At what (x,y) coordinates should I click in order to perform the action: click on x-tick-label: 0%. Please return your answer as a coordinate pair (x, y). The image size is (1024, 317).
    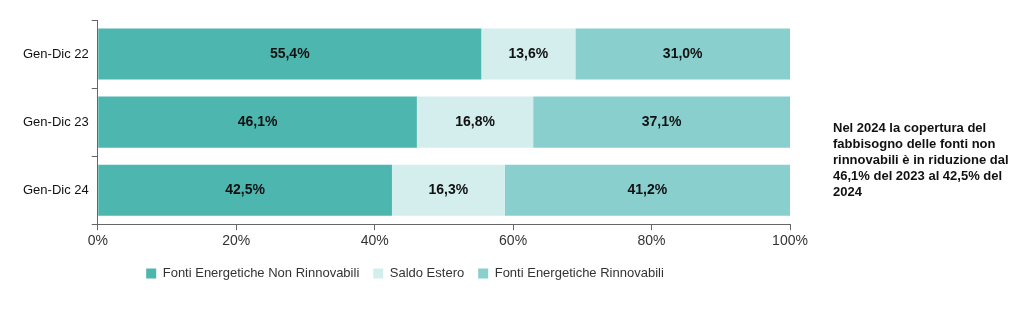
    Looking at the image, I should click on (97, 240).